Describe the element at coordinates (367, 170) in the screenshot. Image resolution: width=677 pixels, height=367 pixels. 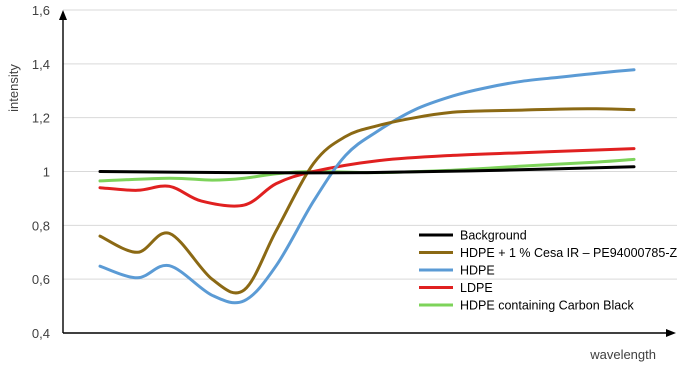
I see `series-line-background` at that location.